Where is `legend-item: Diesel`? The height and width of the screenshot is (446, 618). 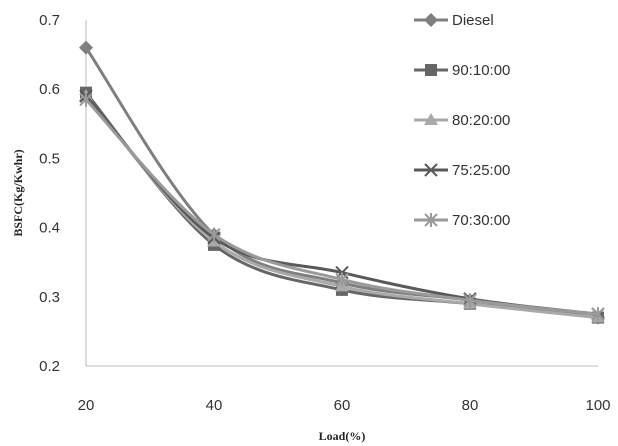
legend-item: Diesel is located at coordinates (454, 20).